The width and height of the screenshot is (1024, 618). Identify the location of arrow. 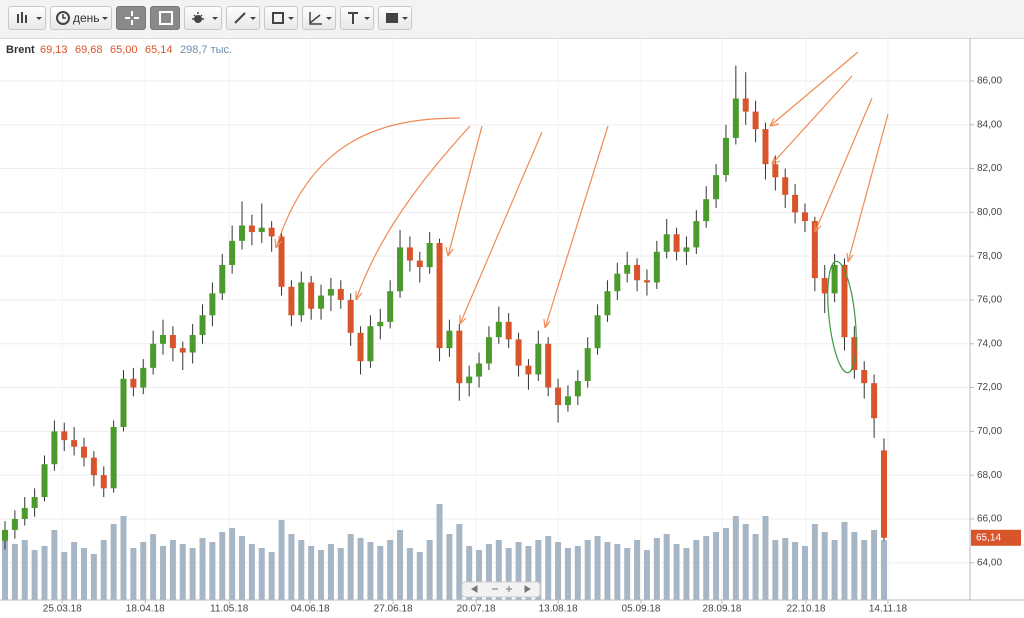
(812, 120).